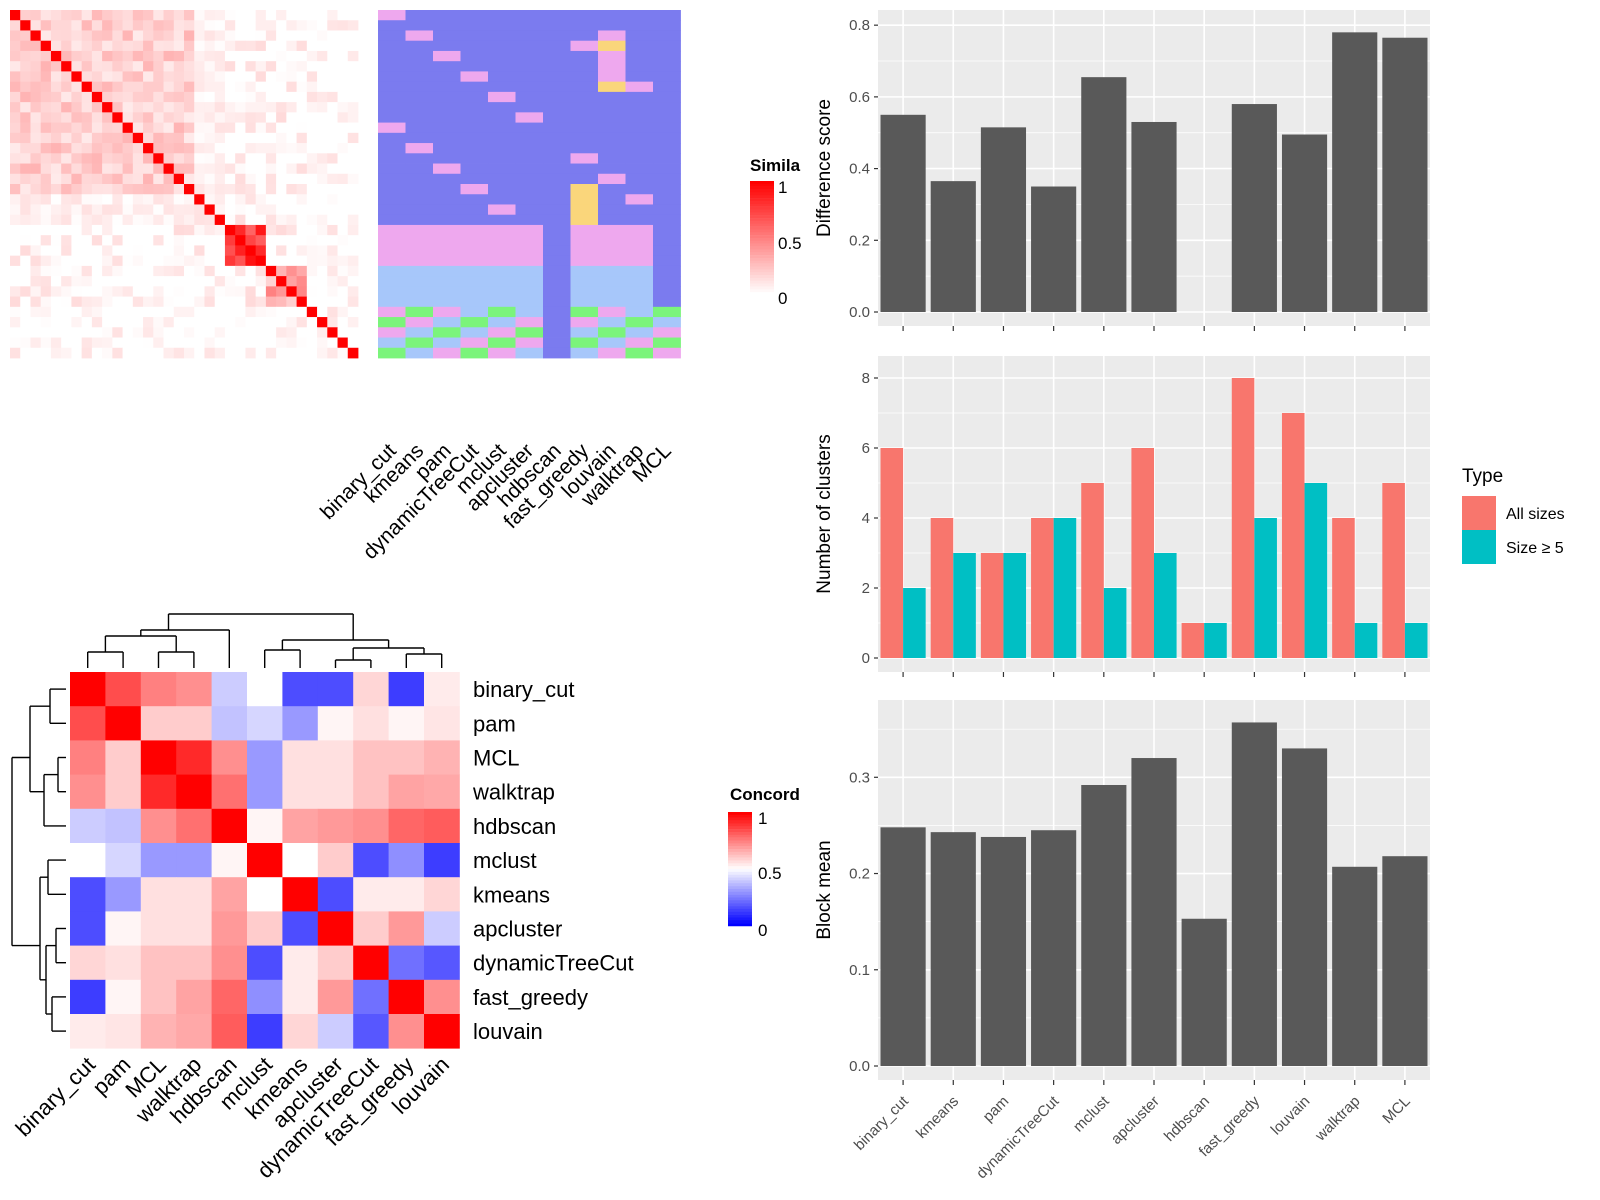 The width and height of the screenshot is (1600, 1200). What do you see at coordinates (866, 448) in the screenshot?
I see `y-tick-label: 6` at bounding box center [866, 448].